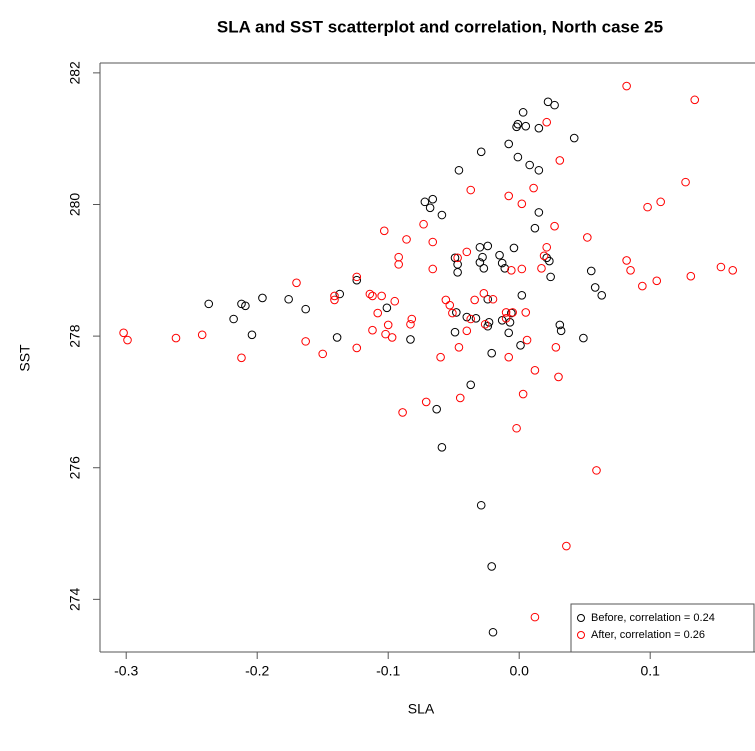 Image resolution: width=755 pixels, height=751 pixels. What do you see at coordinates (126, 671) in the screenshot?
I see `x-tick-label: -0.3` at bounding box center [126, 671].